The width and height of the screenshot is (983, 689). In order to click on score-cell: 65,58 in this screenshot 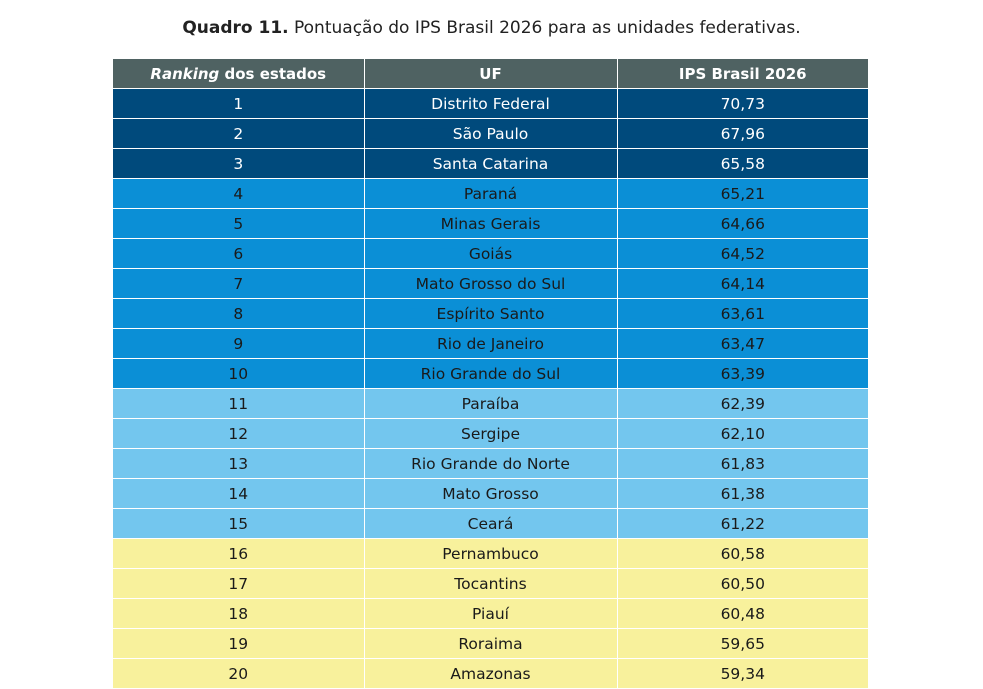, I will do `click(742, 163)`.